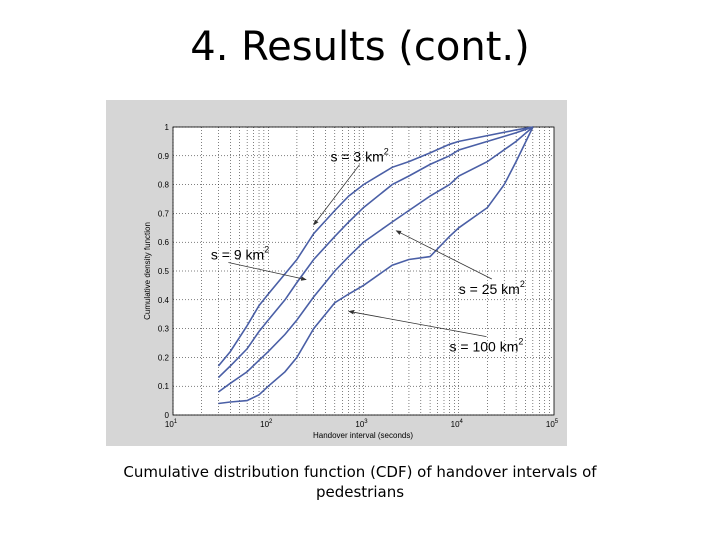 This screenshot has width=720, height=540. I want to click on y-tick-label: 0.7, so click(164, 213).